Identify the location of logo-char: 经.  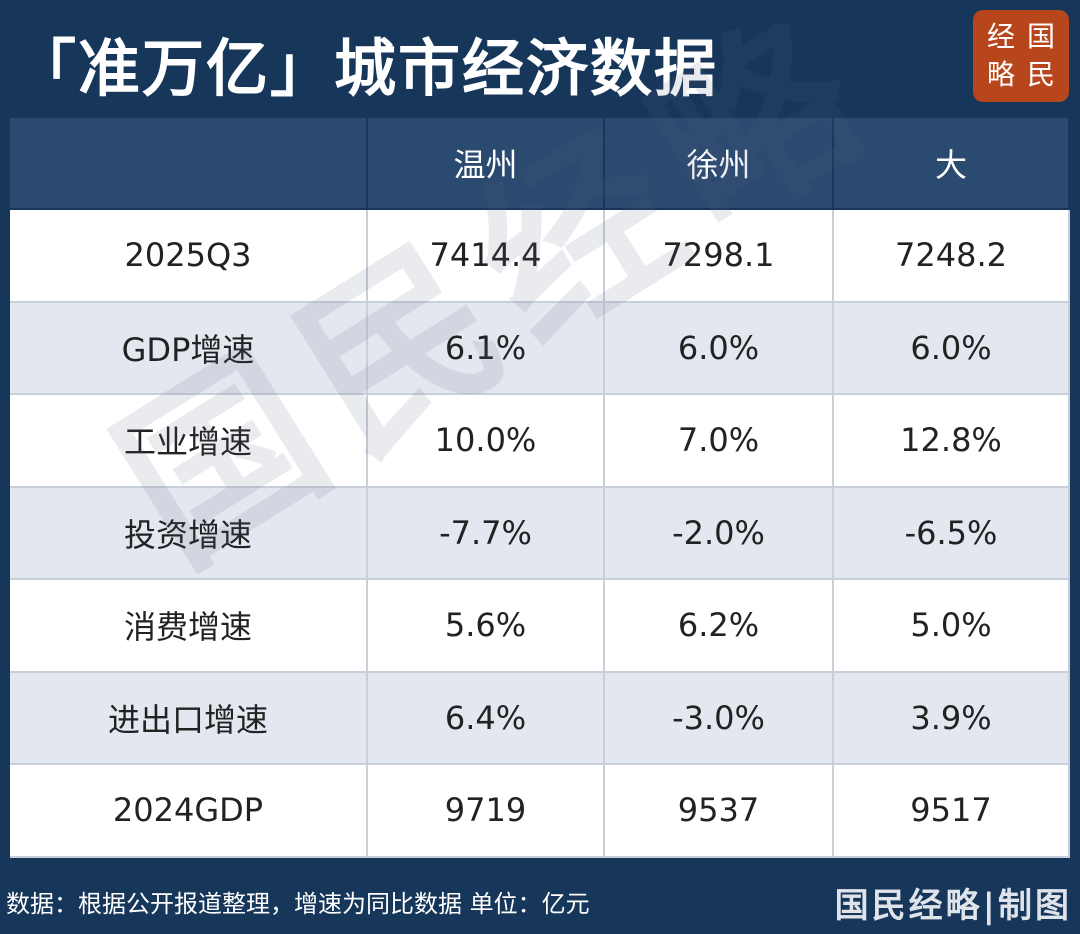
(1000, 36).